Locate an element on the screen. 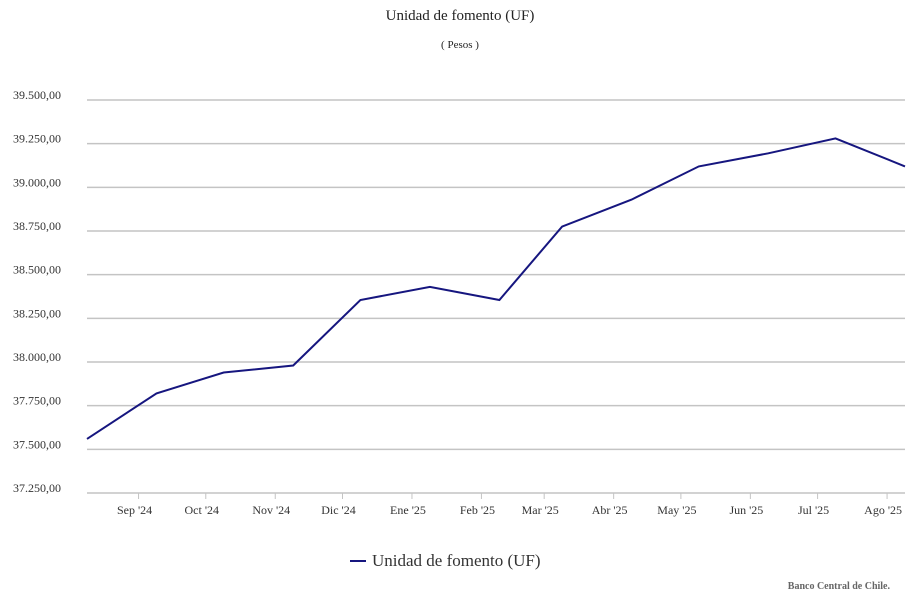 Image resolution: width=920 pixels, height=600 pixels. y-tick-label: 37.250,00 is located at coordinates (37, 488).